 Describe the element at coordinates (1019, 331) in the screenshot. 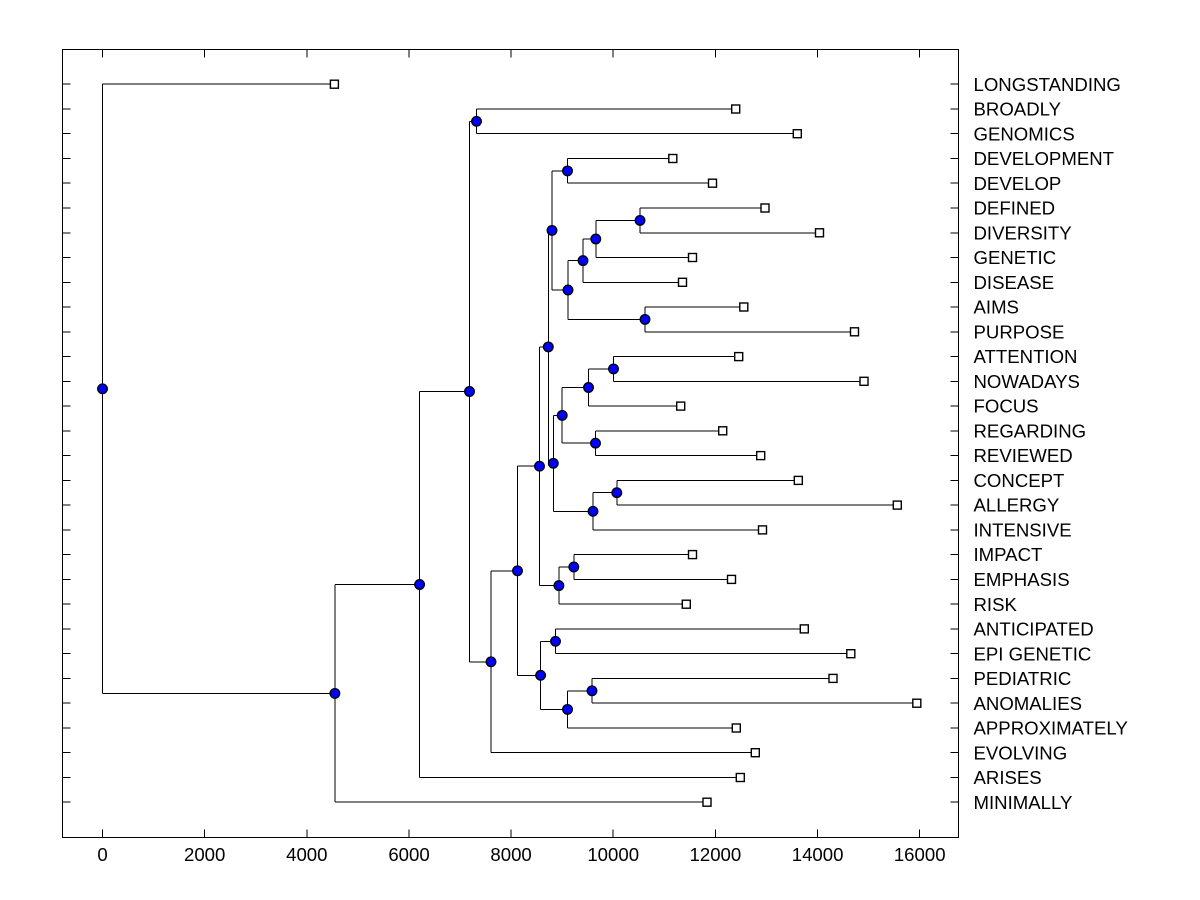

I see `svg-text: PURPOSE` at that location.